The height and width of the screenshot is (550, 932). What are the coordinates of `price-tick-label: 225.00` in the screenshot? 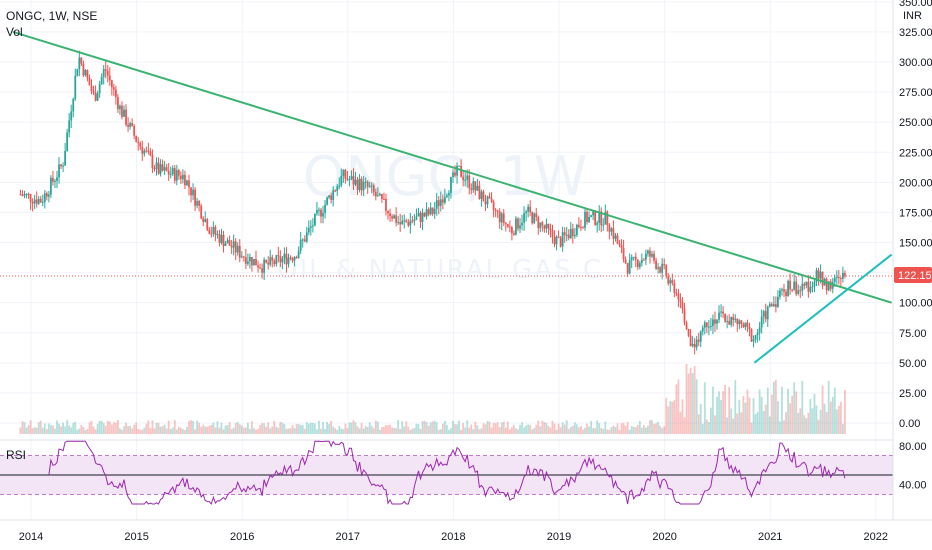 It's located at (915, 153).